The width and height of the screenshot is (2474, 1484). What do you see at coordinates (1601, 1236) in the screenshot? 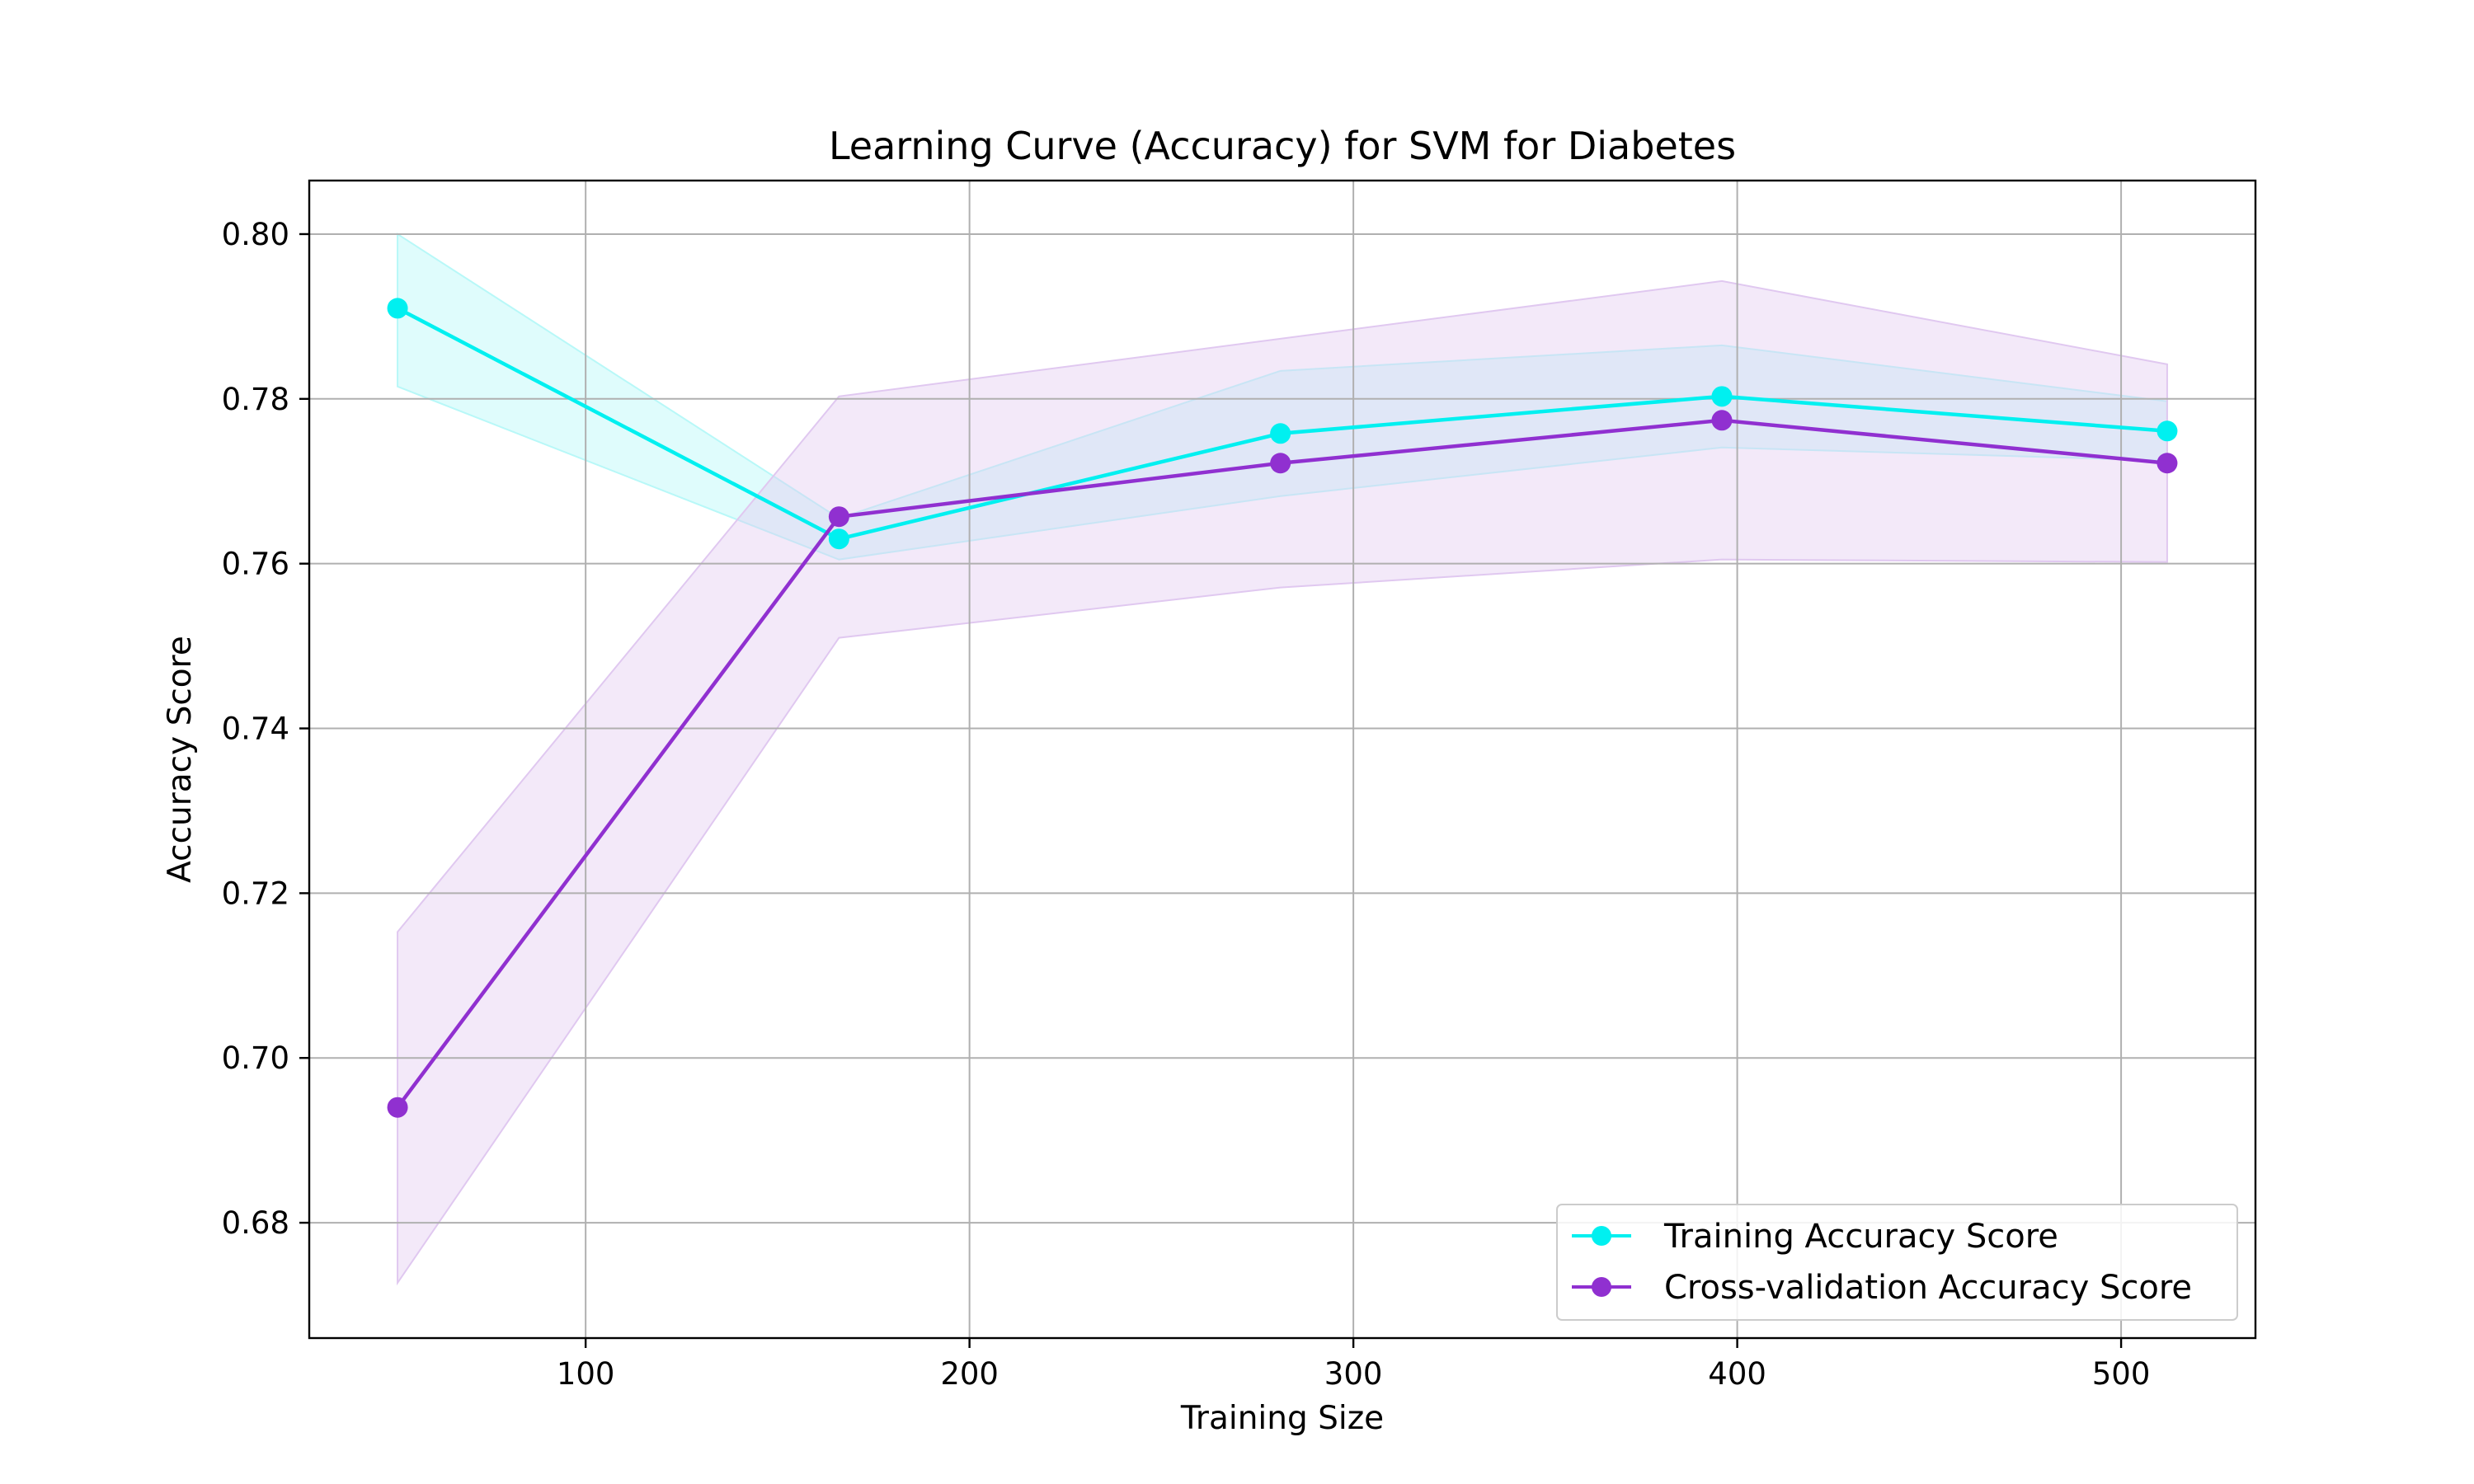
I see `legend-marker-training` at bounding box center [1601, 1236].